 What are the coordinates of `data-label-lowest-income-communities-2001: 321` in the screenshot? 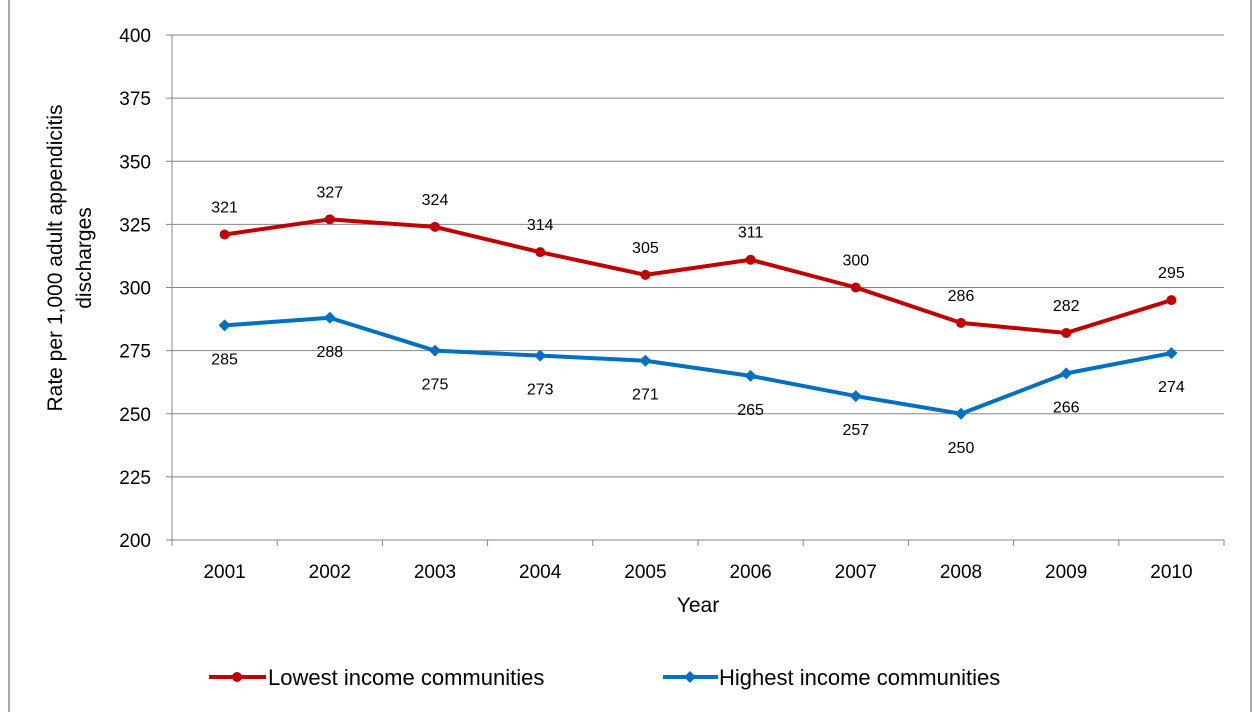 It's located at (224, 207).